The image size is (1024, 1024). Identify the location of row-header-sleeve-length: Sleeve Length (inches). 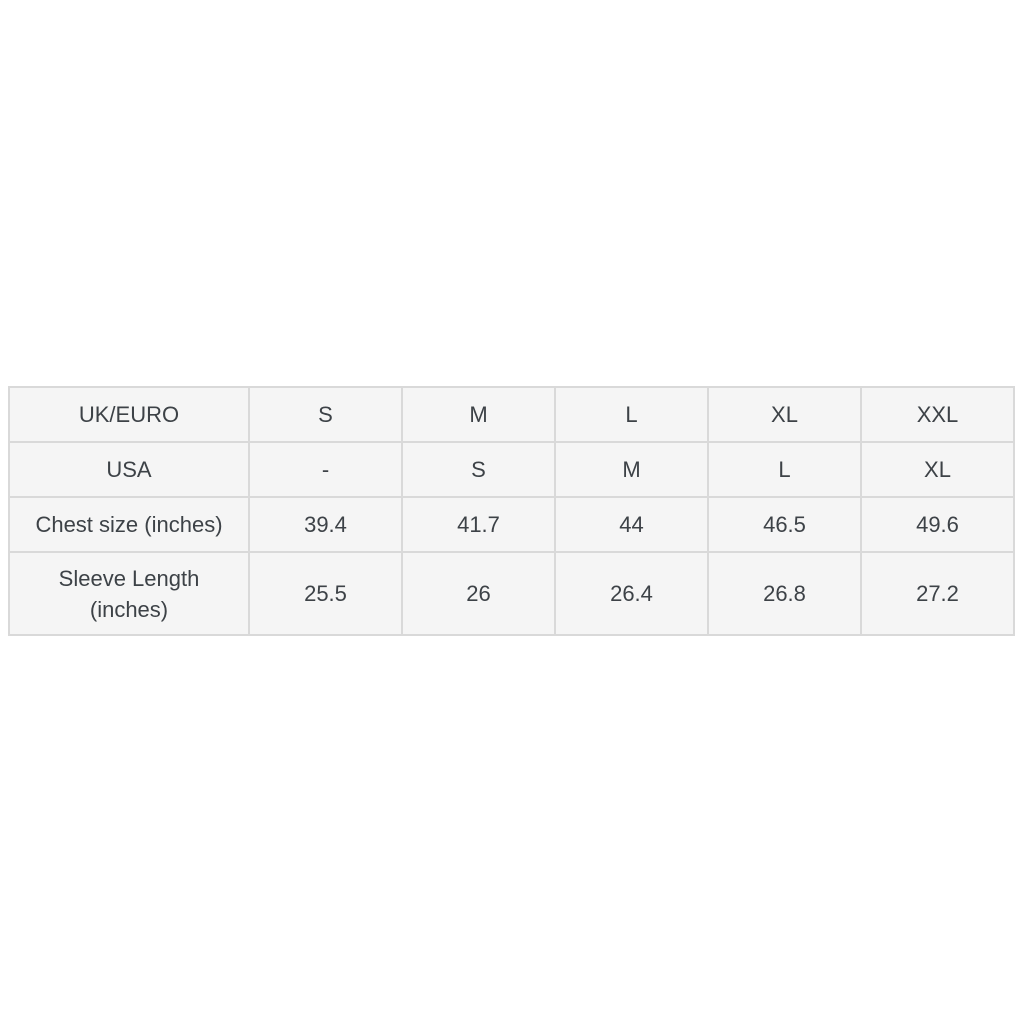
(129, 593).